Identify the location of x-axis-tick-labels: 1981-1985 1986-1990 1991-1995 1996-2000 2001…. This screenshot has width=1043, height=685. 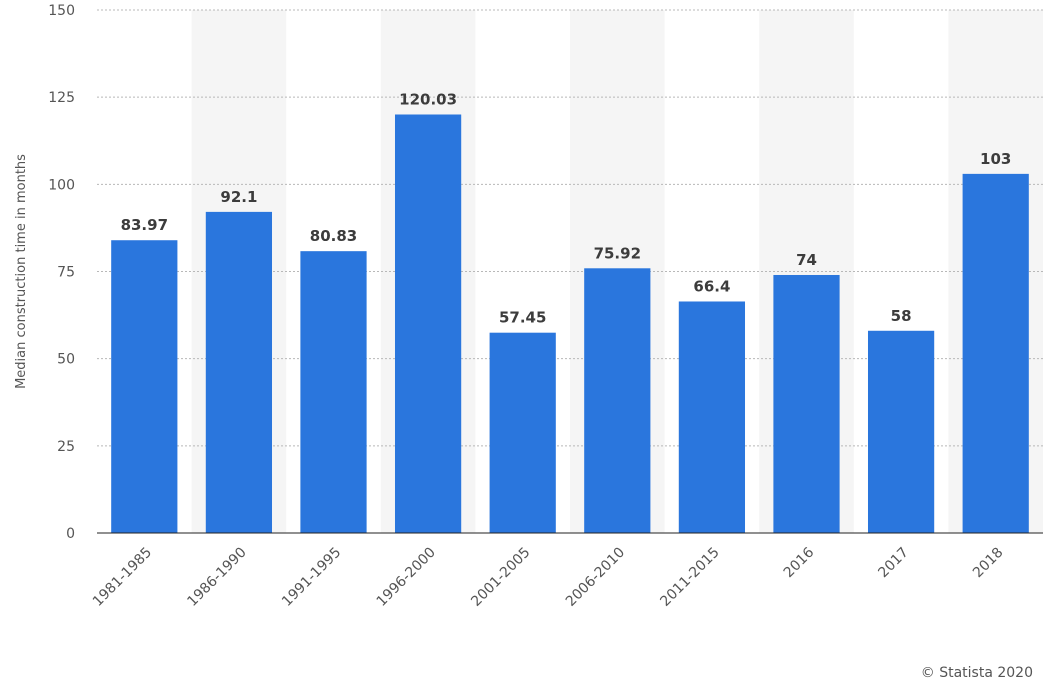
(548, 576).